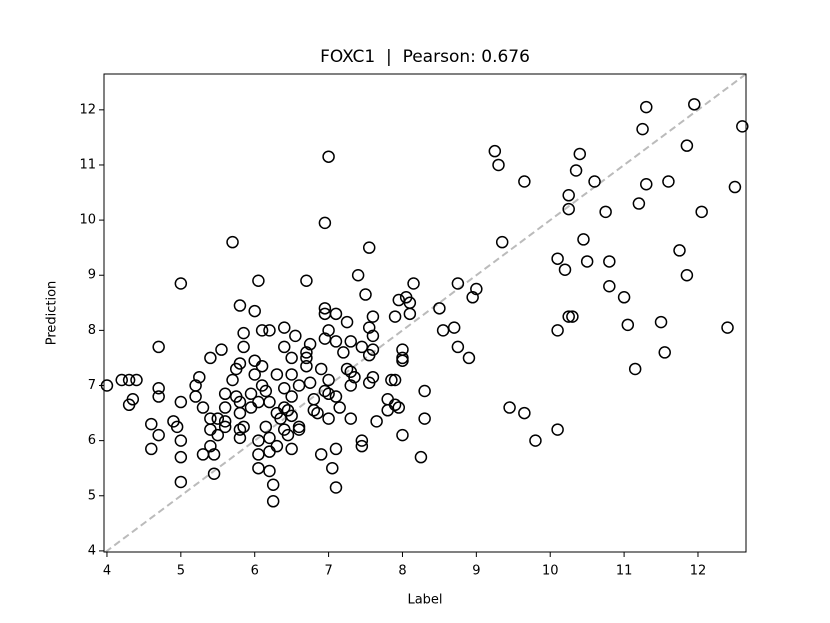 The height and width of the screenshot is (623, 830). Describe the element at coordinates (328, 571) in the screenshot. I see `x-tick-label: 7` at that location.